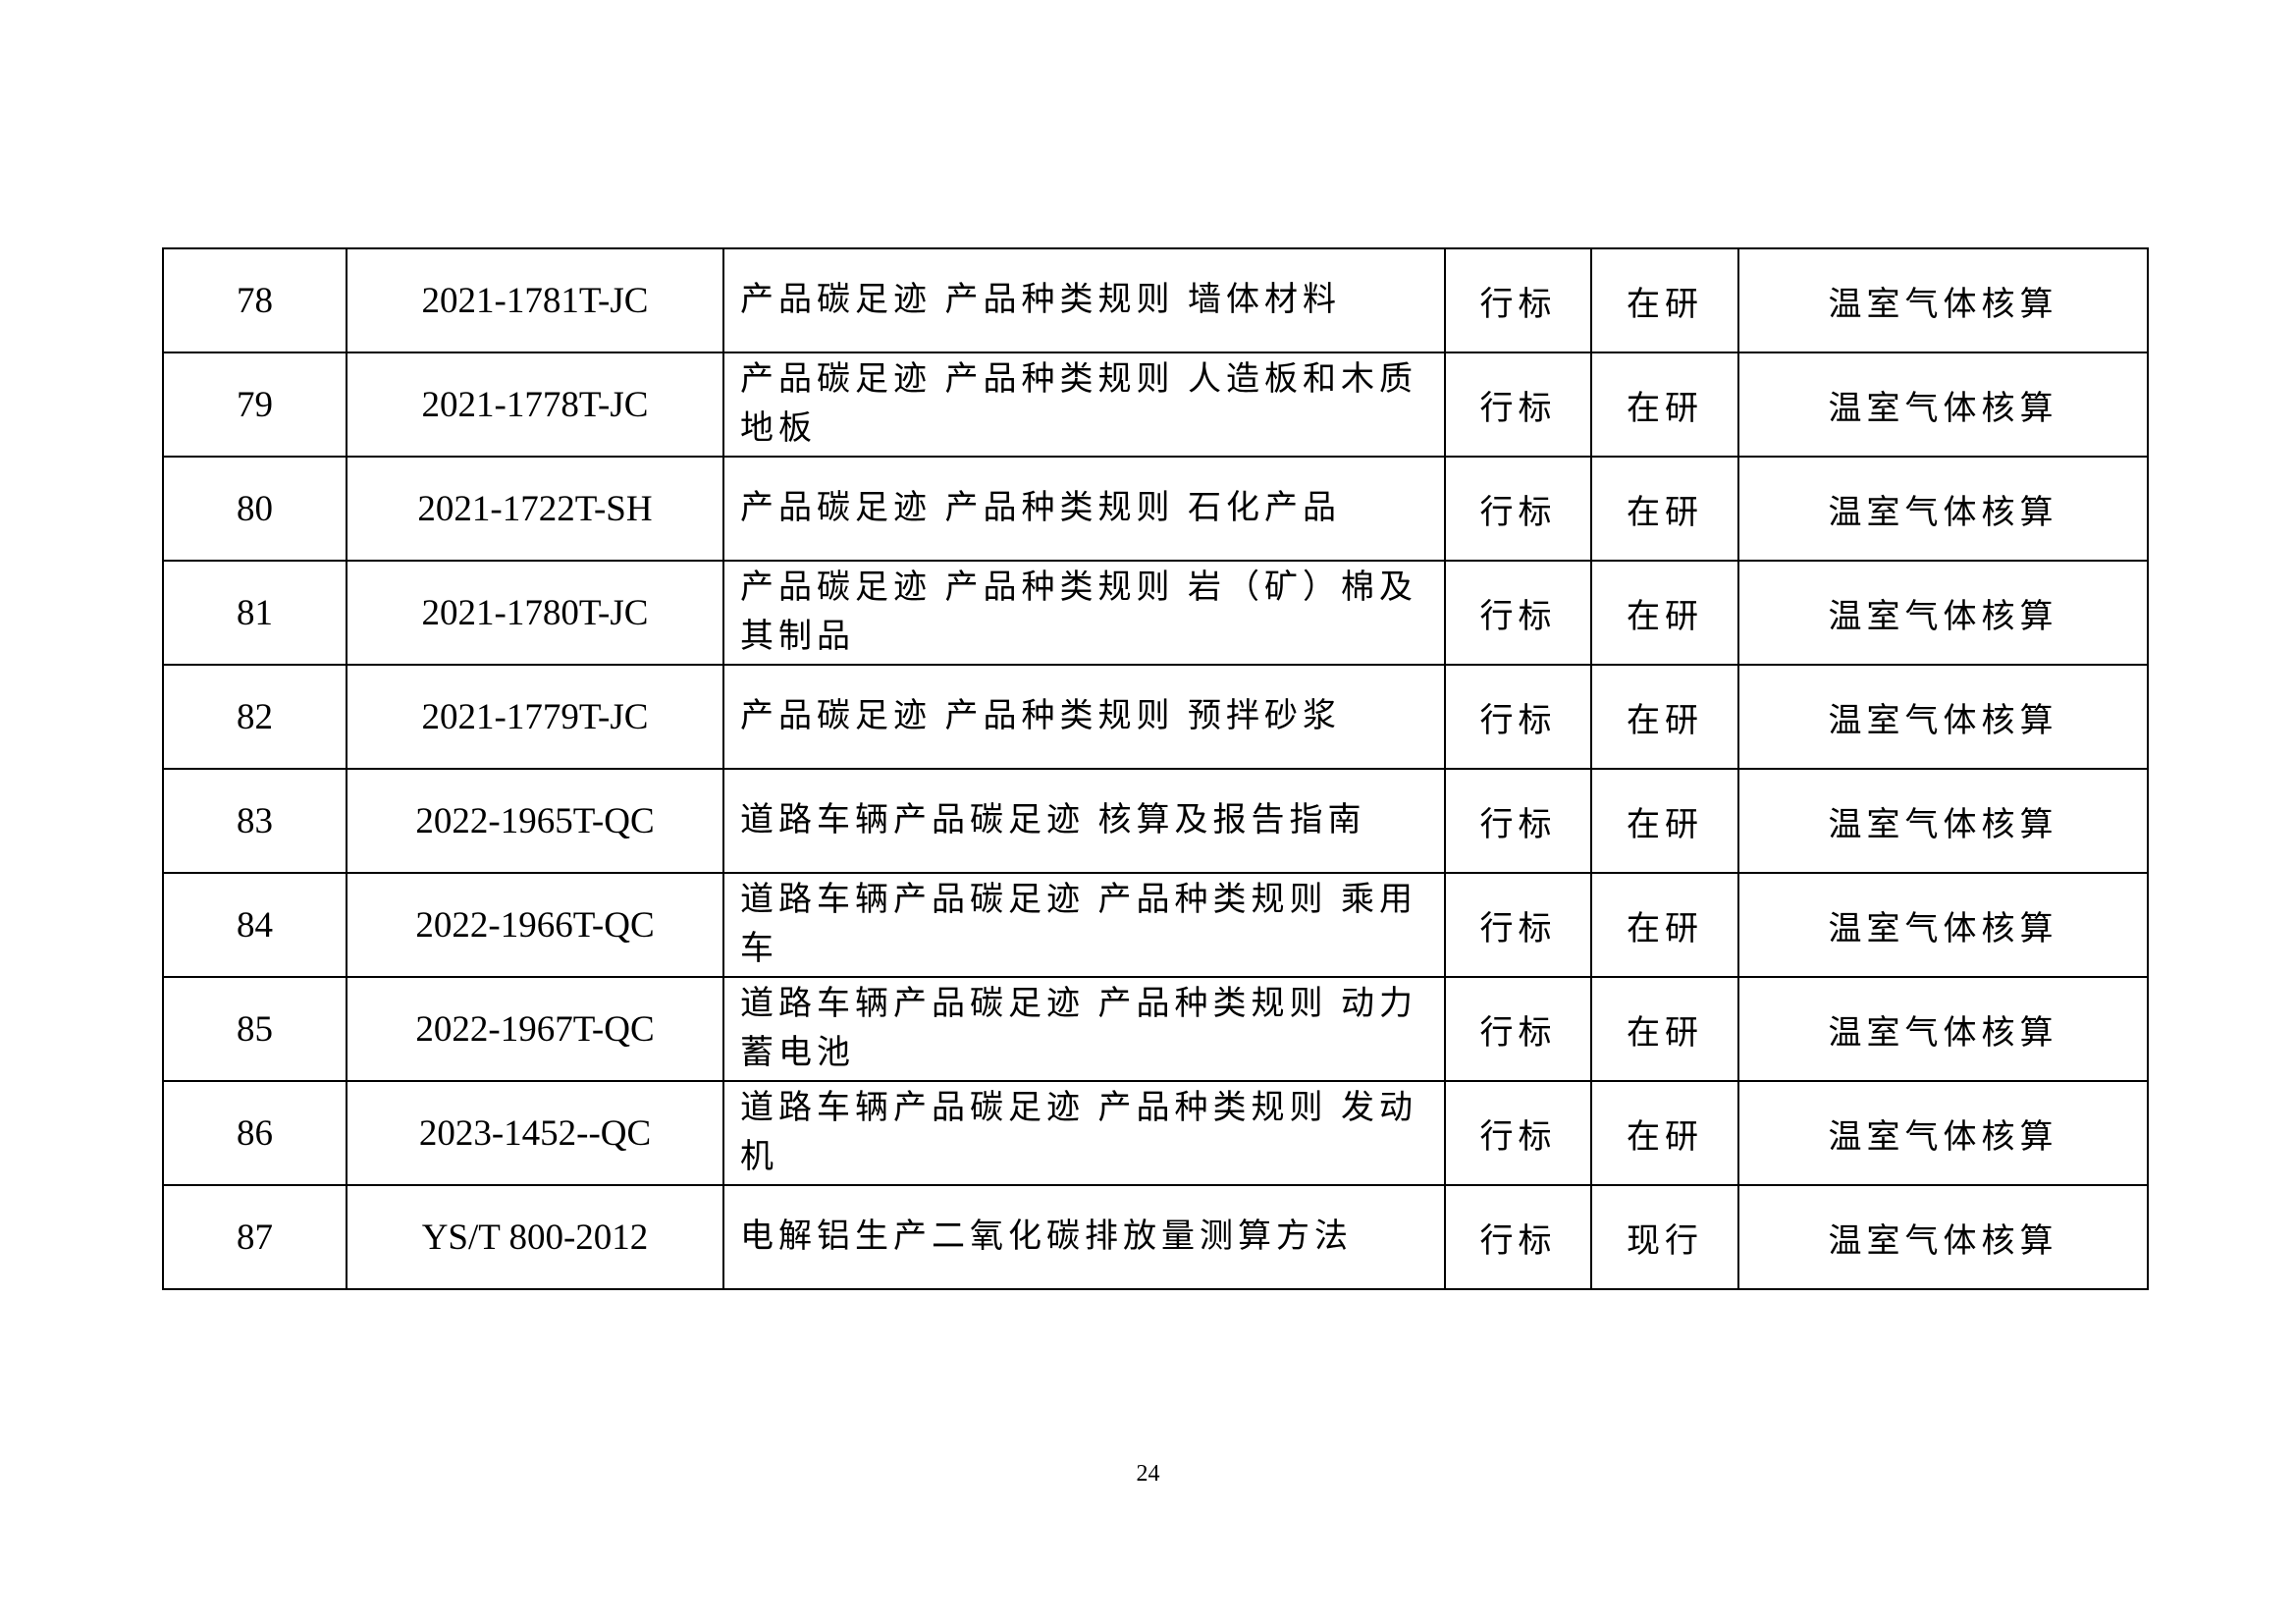  What do you see at coordinates (797, 637) in the screenshot?
I see `title-line: 其制品` at bounding box center [797, 637].